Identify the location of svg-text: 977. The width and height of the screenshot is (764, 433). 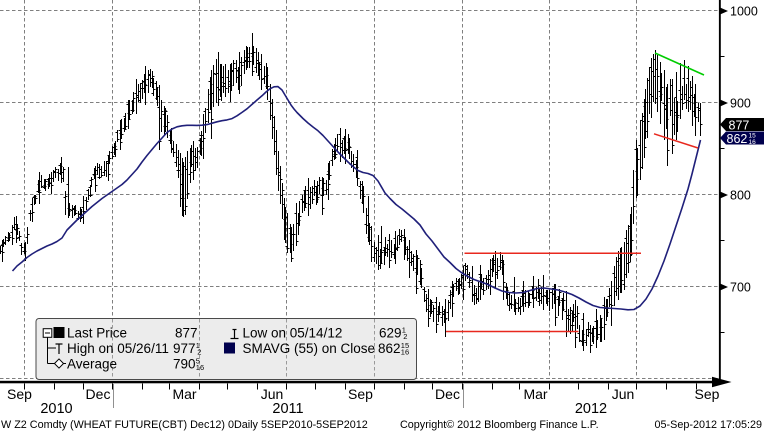
(184, 348).